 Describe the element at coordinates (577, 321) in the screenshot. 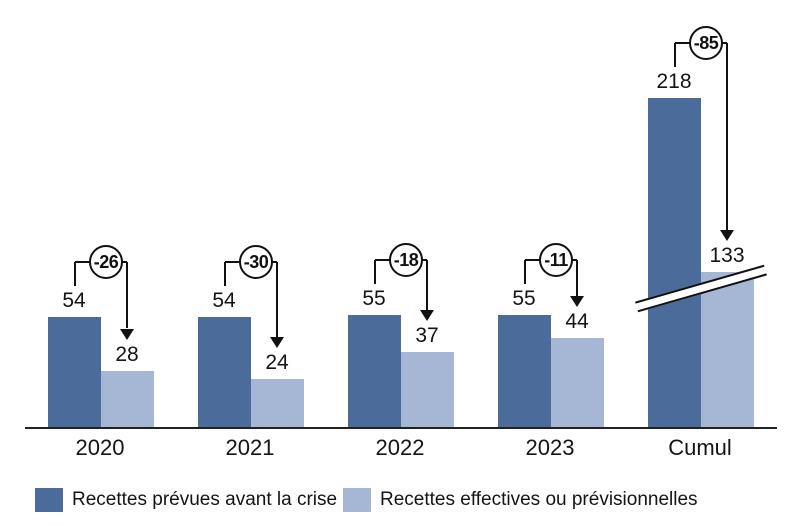

I see `bar-value-label: 44` at that location.